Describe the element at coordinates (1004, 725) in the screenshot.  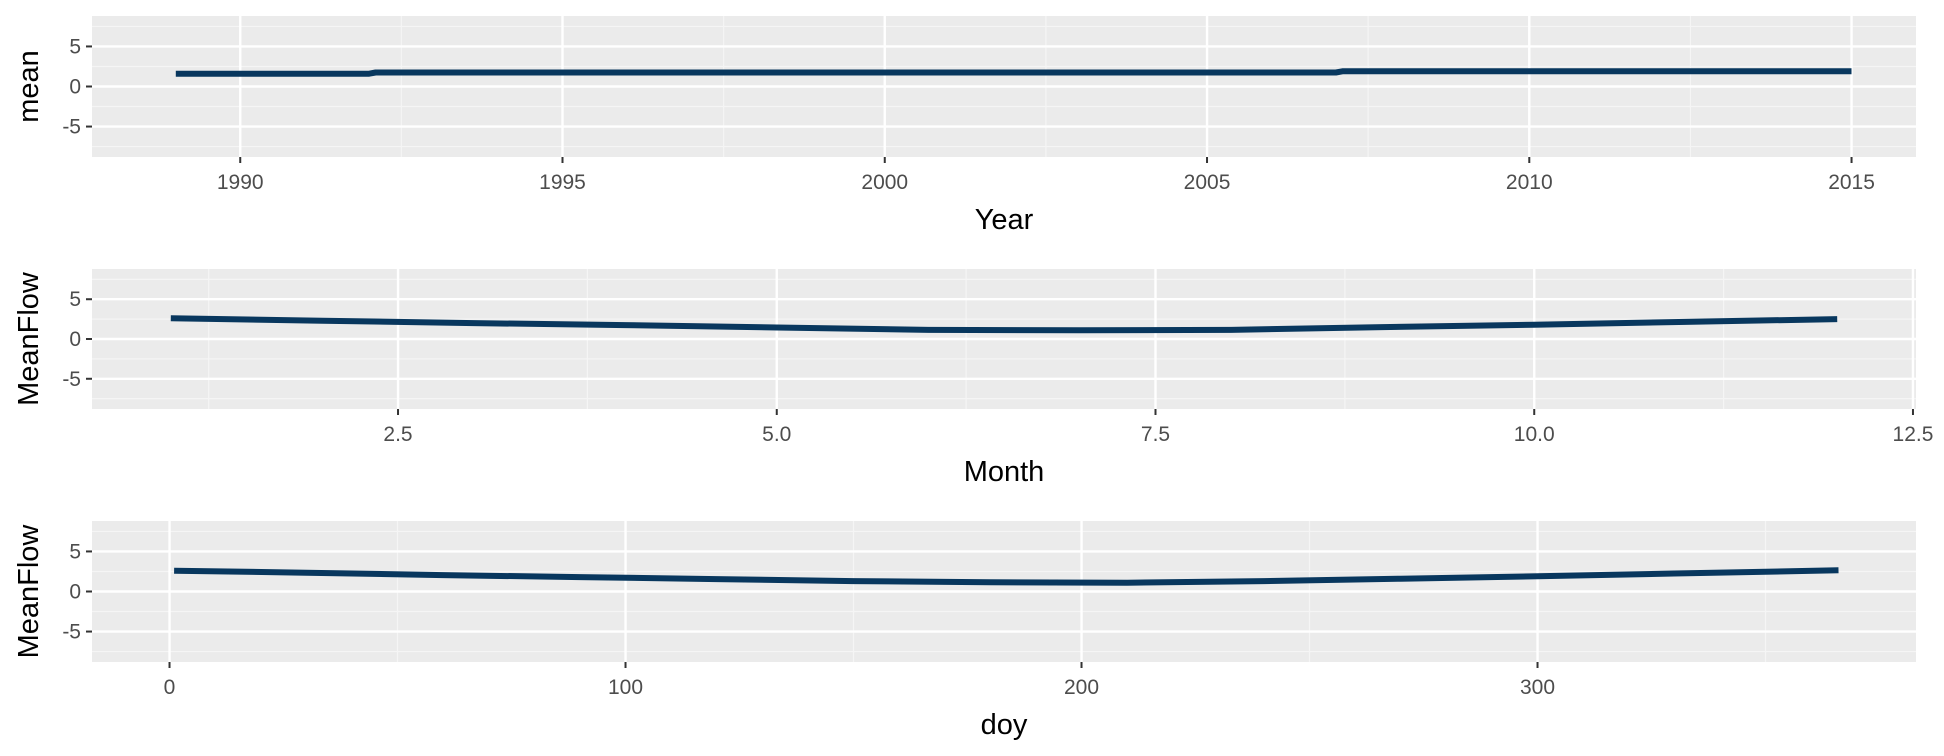
I see `x-axis-title: doy` at that location.